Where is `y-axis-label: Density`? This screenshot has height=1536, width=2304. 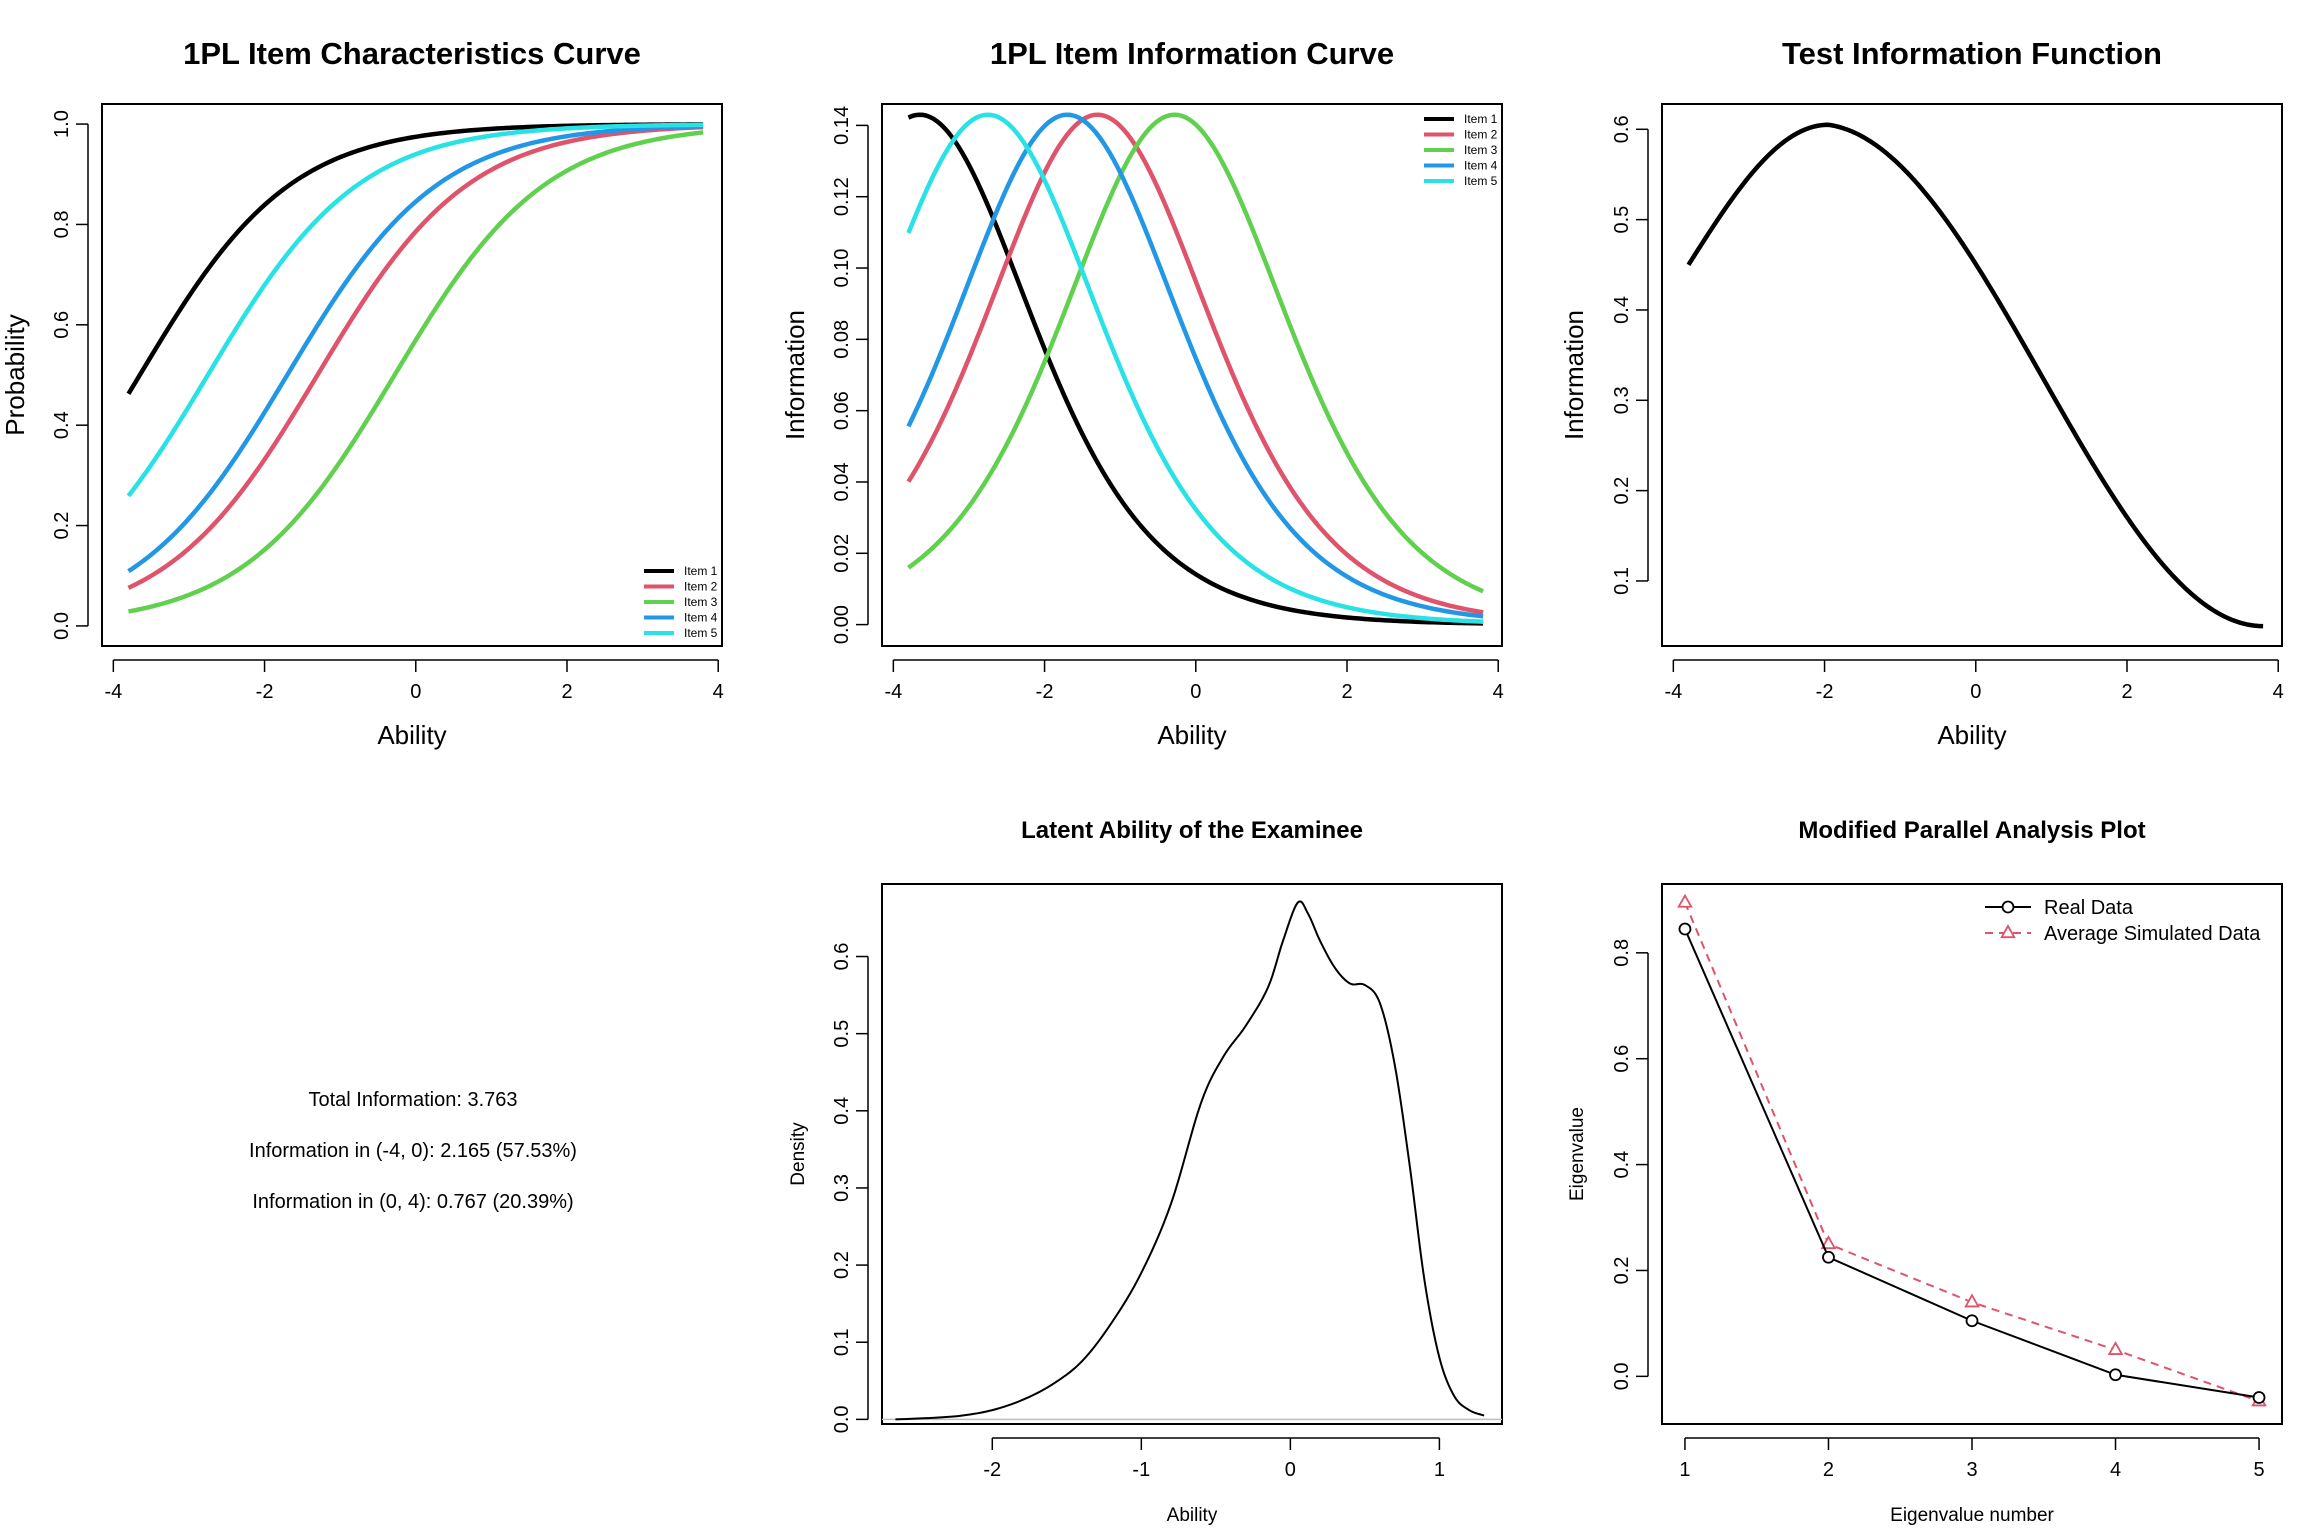 y-axis-label: Density is located at coordinates (798, 1154).